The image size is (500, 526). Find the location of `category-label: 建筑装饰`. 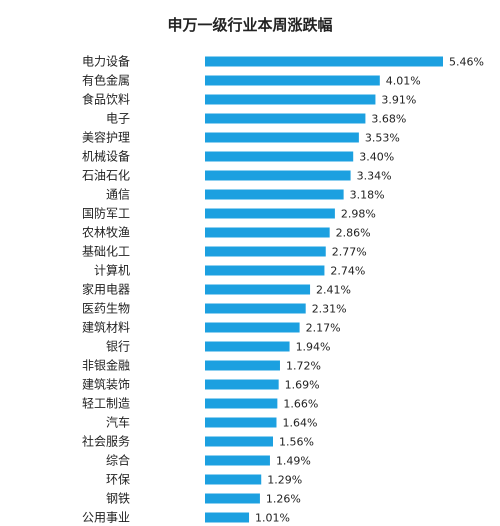

category-label: 建筑装饰 is located at coordinates (106, 384).